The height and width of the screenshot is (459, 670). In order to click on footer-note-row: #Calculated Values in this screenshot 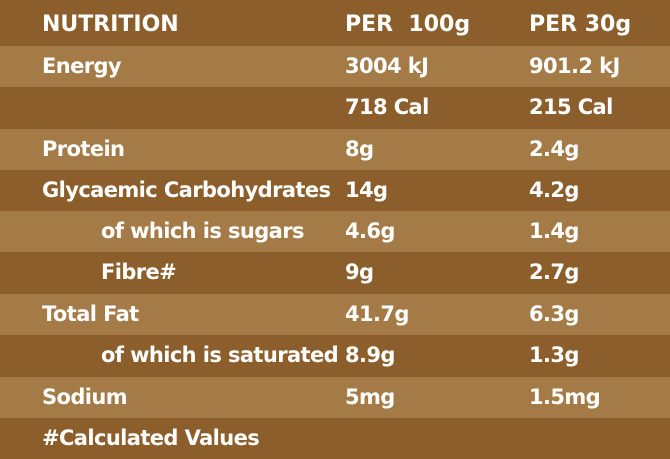, I will do `click(335, 438)`.